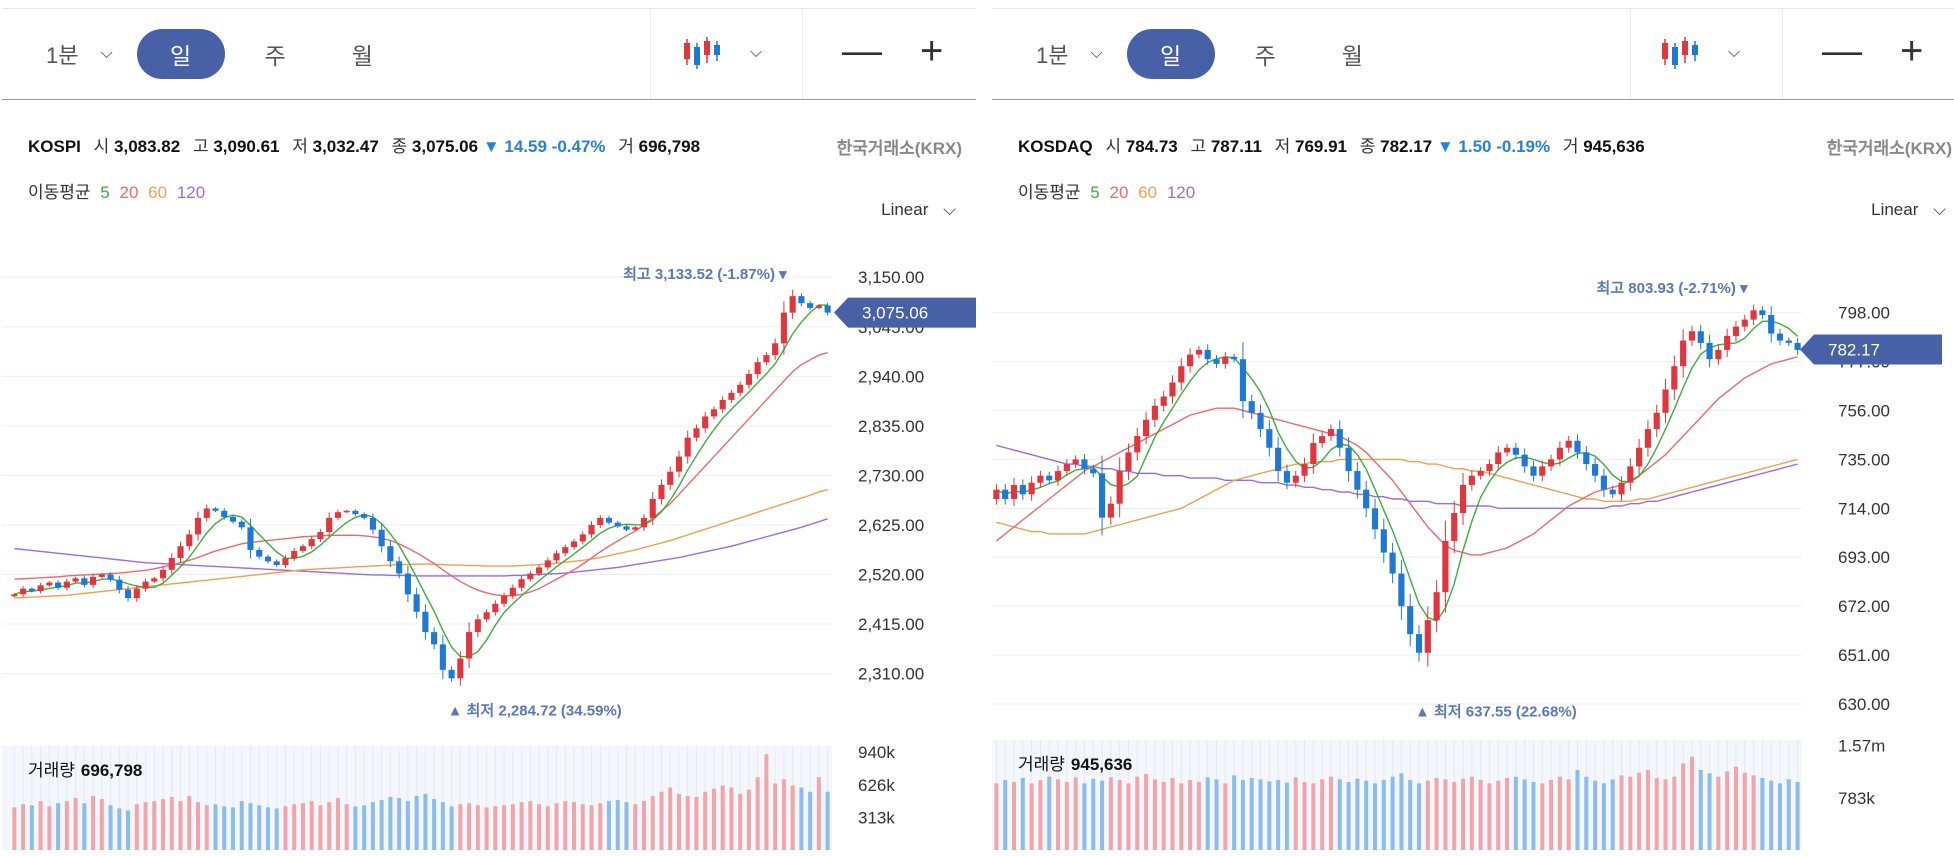 This screenshot has width=1954, height=856. I want to click on low-value: 769.91, so click(1321, 146).